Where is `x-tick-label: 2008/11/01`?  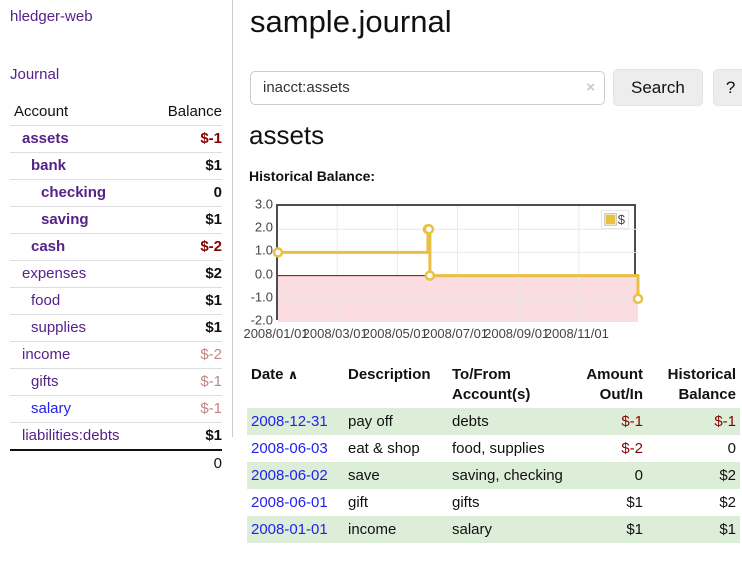
x-tick-label: 2008/11/01 is located at coordinates (576, 333).